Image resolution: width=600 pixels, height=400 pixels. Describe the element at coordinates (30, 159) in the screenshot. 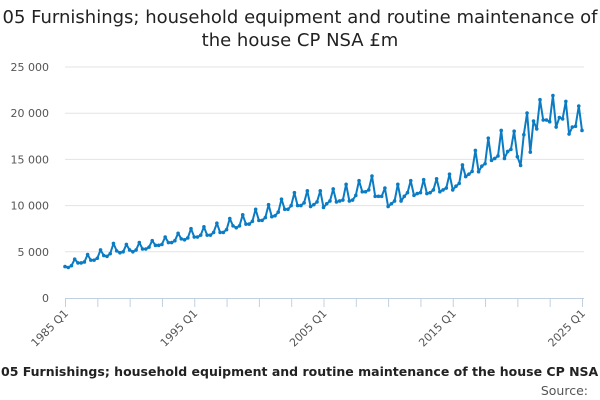

I see `y-tick-label: 15 000` at that location.